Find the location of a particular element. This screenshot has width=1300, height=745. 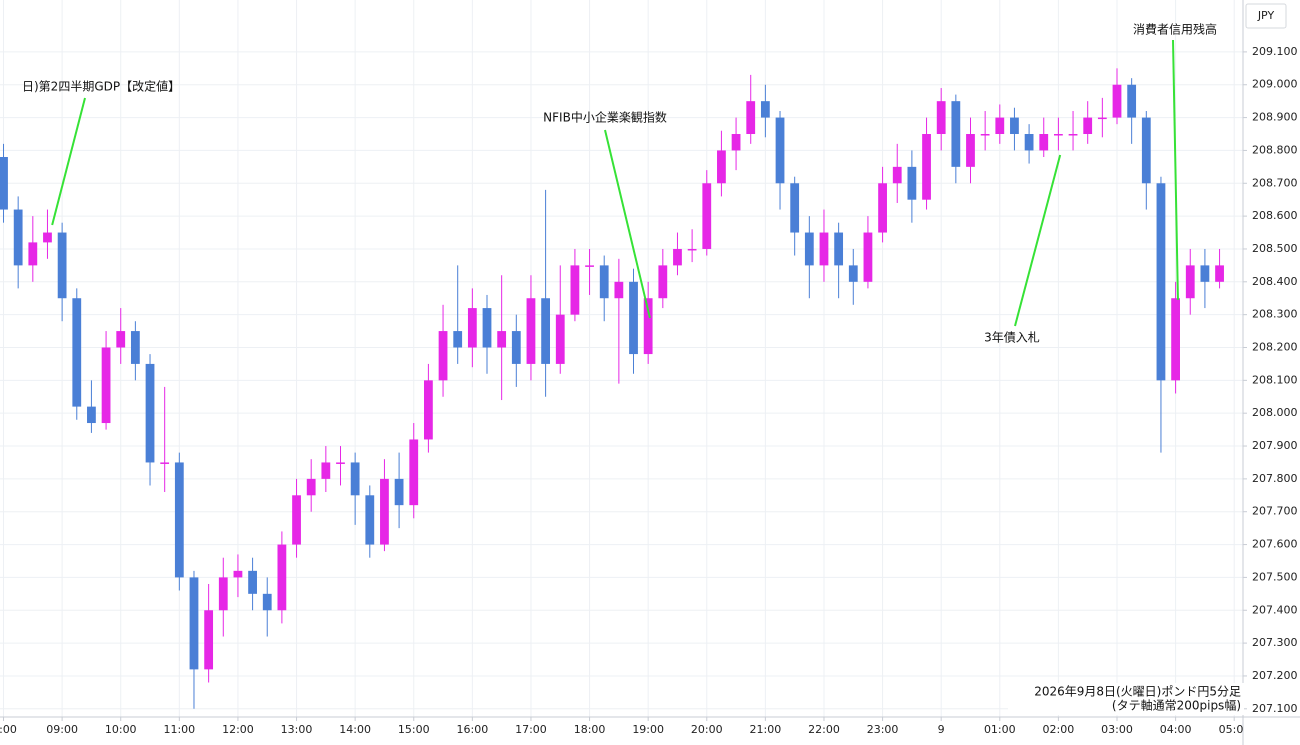

unit-box is located at coordinates (1266, 16).